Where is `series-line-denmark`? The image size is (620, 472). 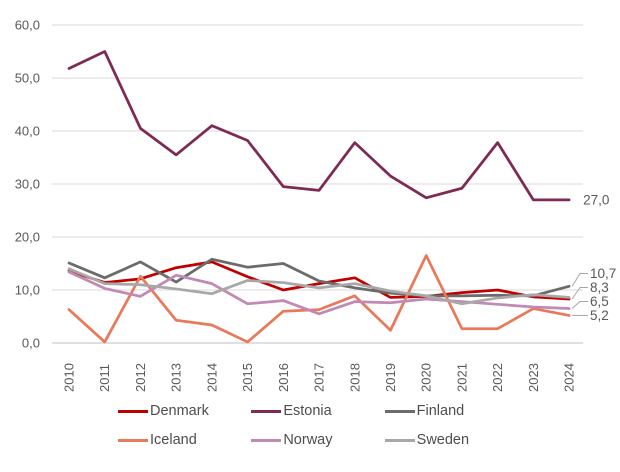 series-line-denmark is located at coordinates (319, 280).